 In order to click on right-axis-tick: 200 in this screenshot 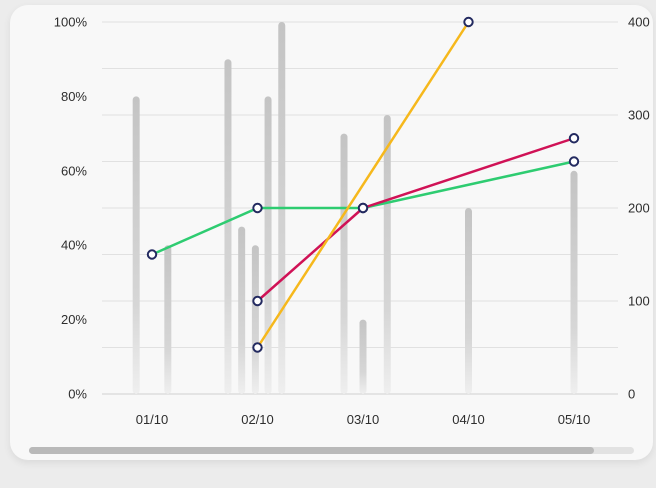, I will do `click(639, 208)`.